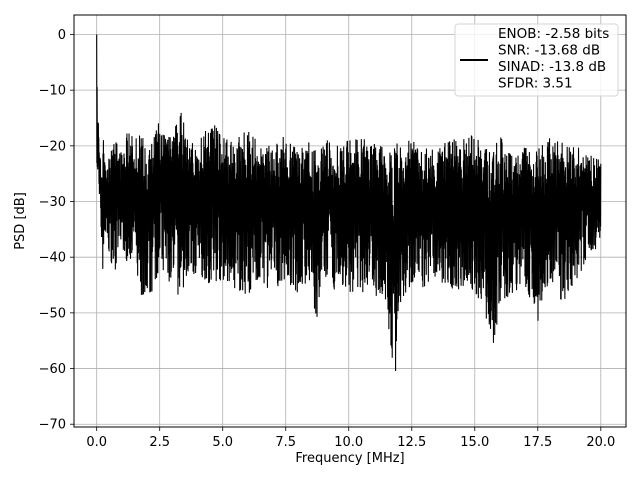 This screenshot has width=640, height=480. Describe the element at coordinates (159, 442) in the screenshot. I see `x-tick-label: 2.5` at that location.